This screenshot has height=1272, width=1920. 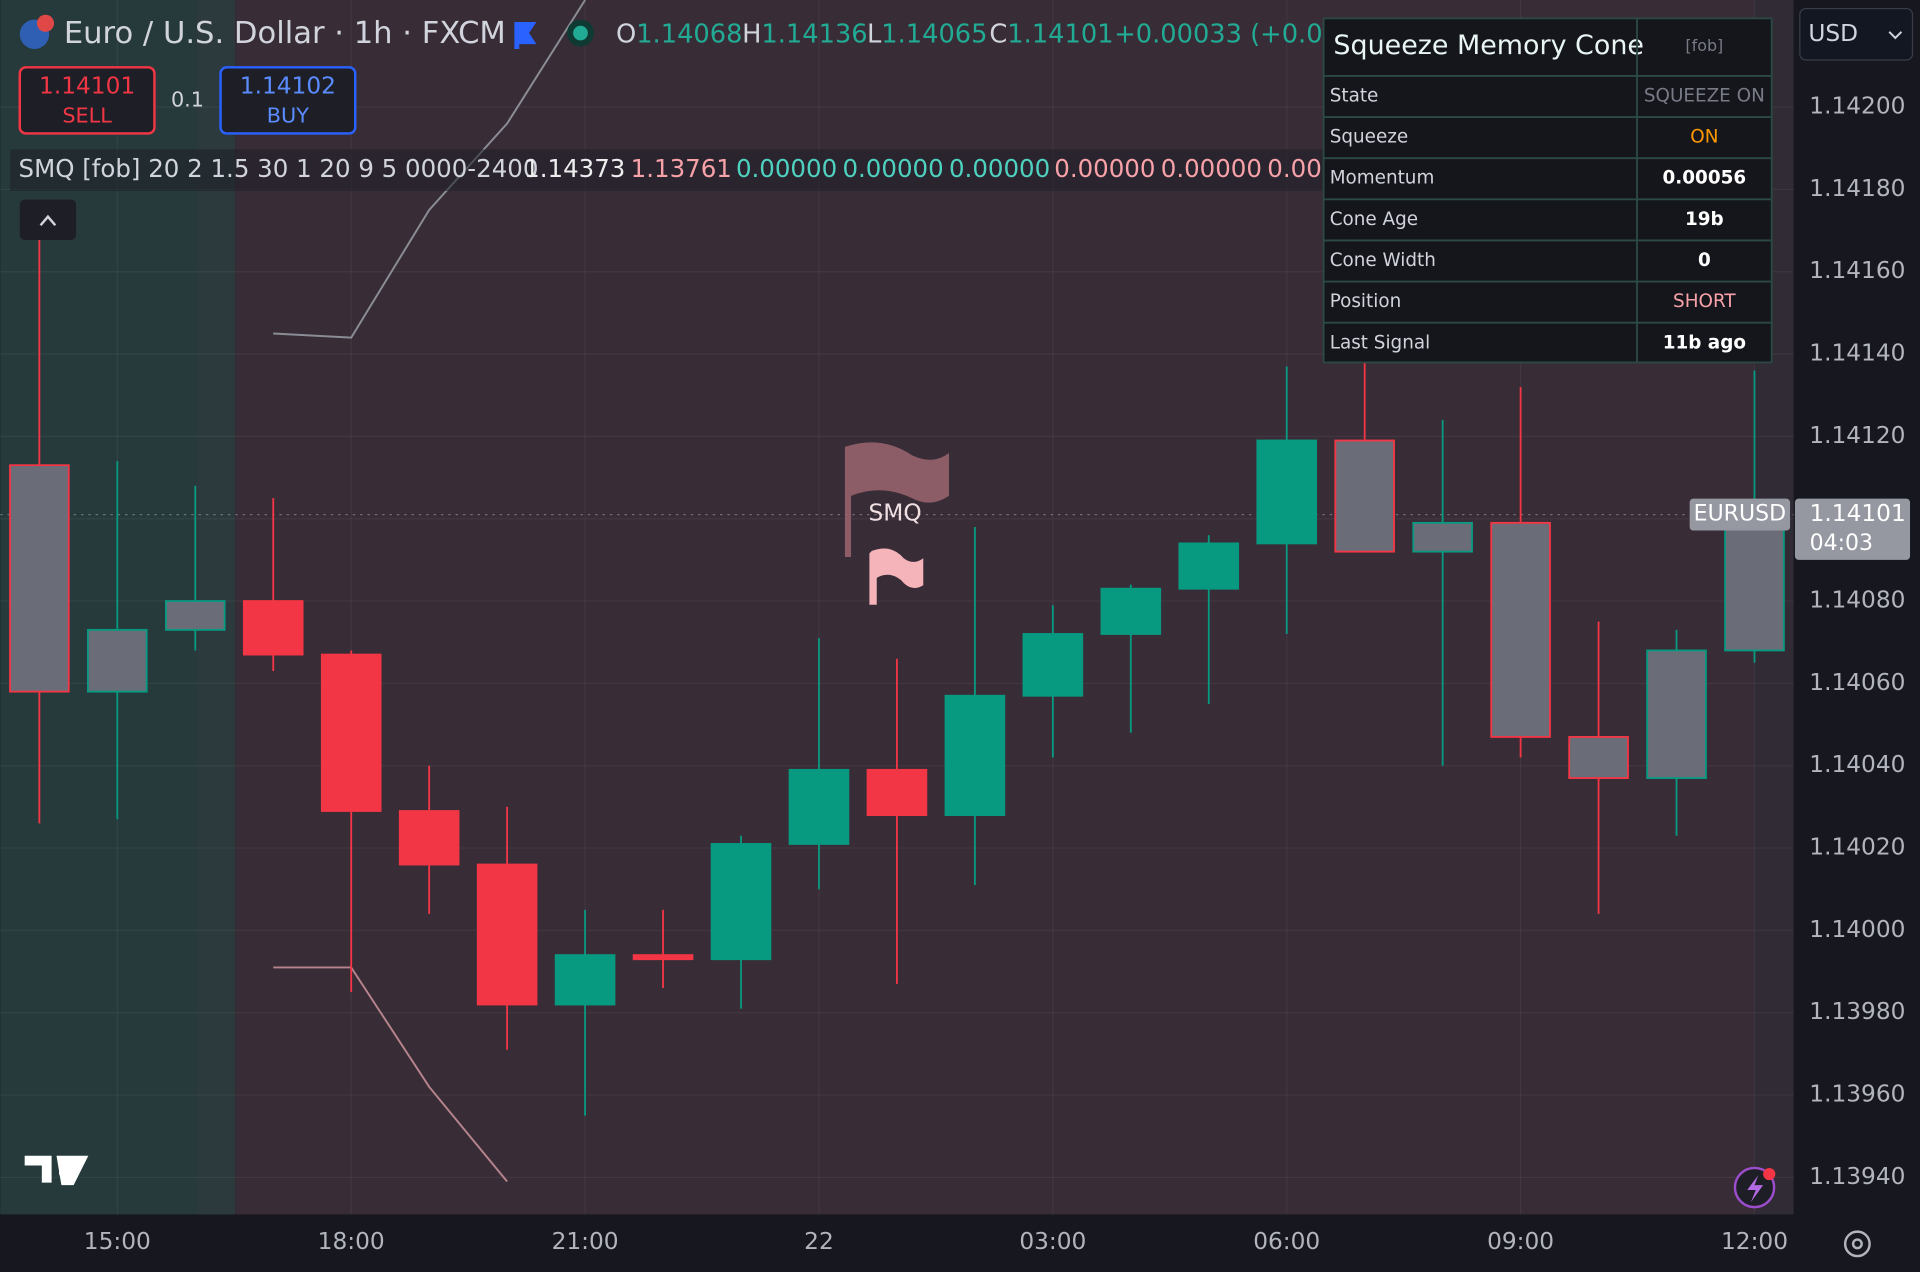 I want to click on x-tick-label: 22, so click(x=819, y=1241).